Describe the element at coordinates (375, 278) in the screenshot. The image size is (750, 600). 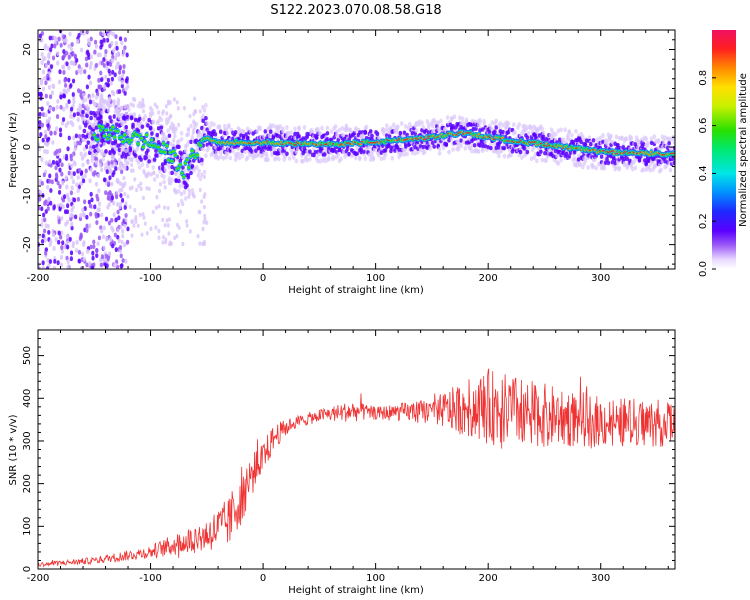
I see `spectrogram-x-tick-label: 100` at that location.